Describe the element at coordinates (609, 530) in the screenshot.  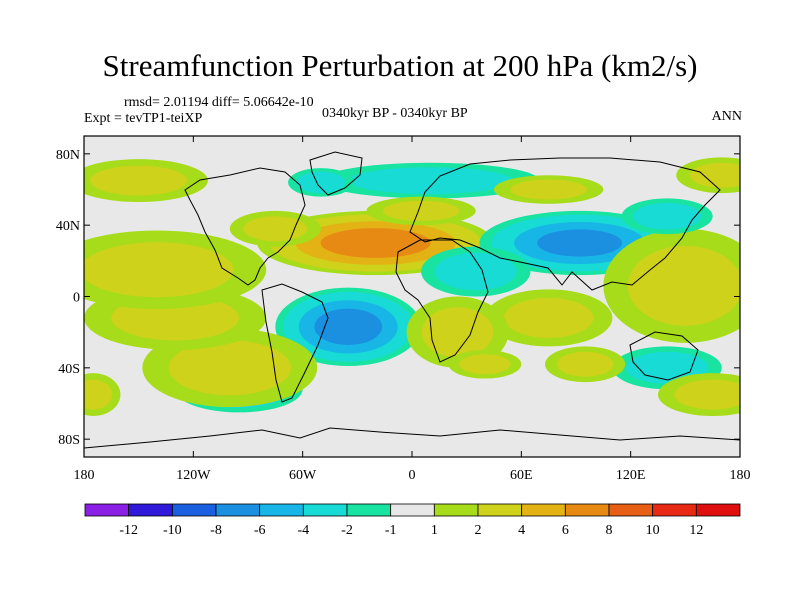
I see `colorbar-label: 8` at that location.